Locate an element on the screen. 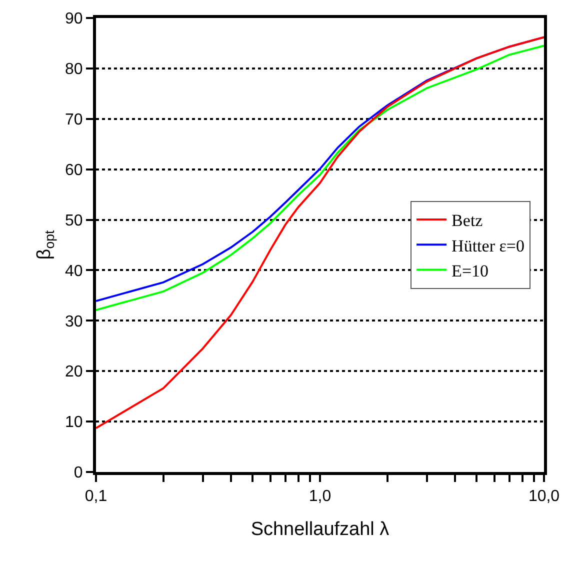 The image size is (564, 563). y-tick-label: 0 is located at coordinates (78, 473).